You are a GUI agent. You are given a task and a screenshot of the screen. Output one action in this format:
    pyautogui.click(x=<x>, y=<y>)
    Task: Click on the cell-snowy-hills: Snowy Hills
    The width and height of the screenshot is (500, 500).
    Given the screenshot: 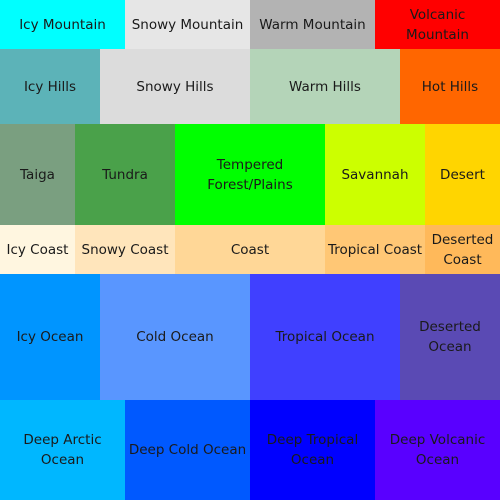 What is the action you would take?
    pyautogui.click(x=175, y=86)
    